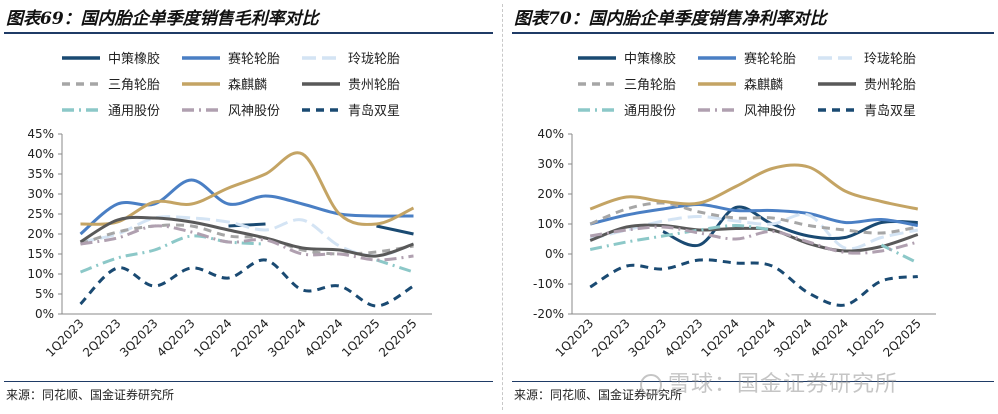 This screenshot has width=998, height=414. I want to click on legend-item: 森麒麟, so click(740, 85).